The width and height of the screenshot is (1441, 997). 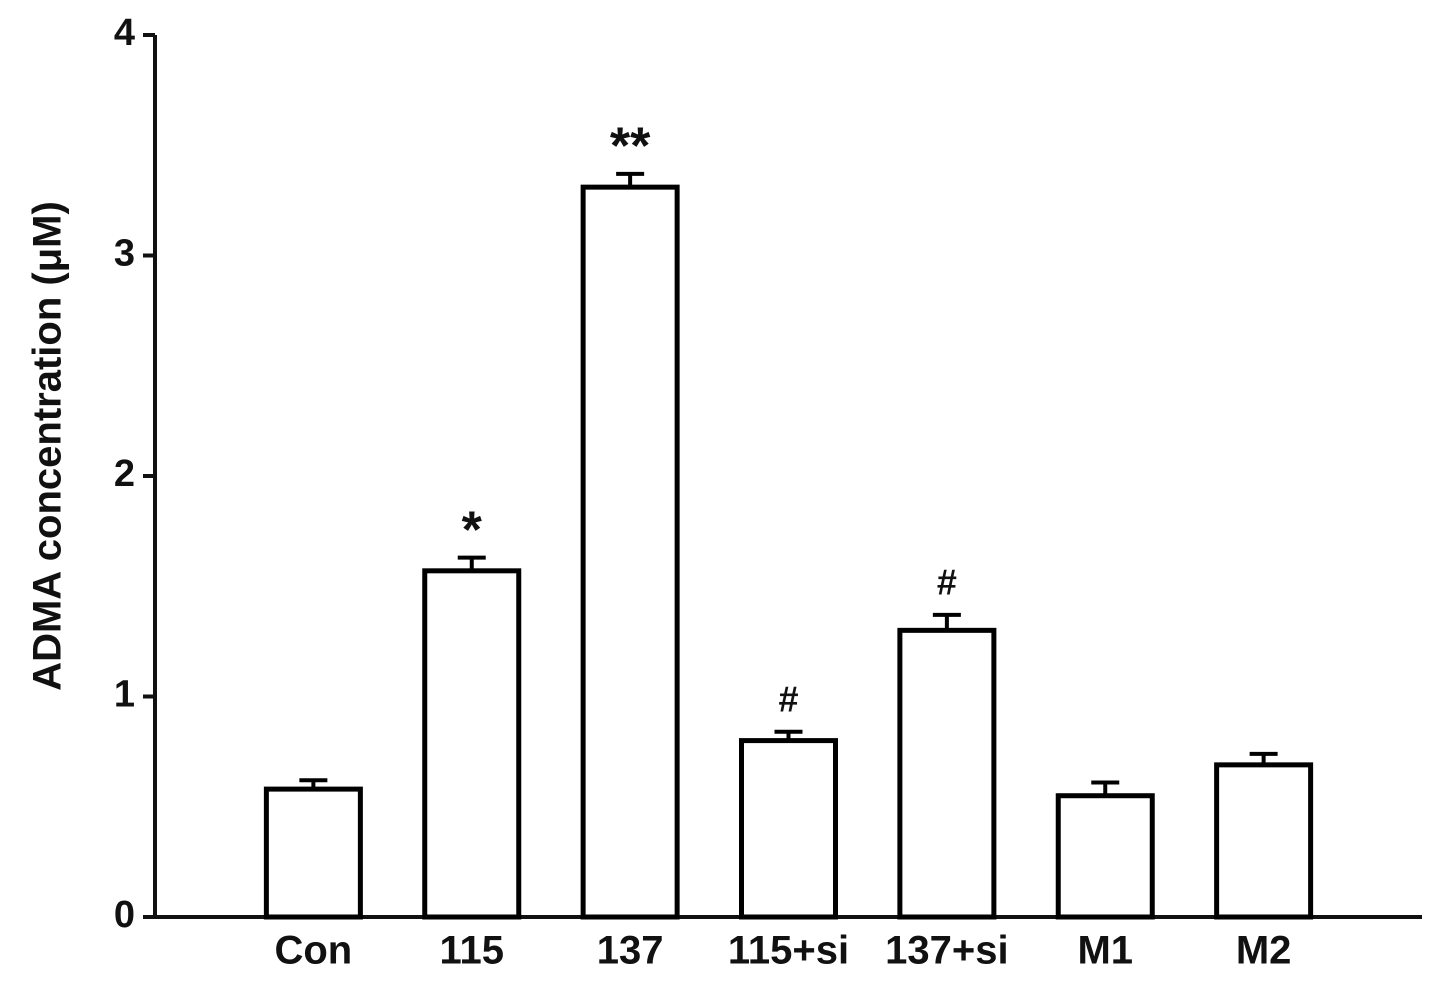 I want to click on x-tick-label: 137, so click(x=630, y=951).